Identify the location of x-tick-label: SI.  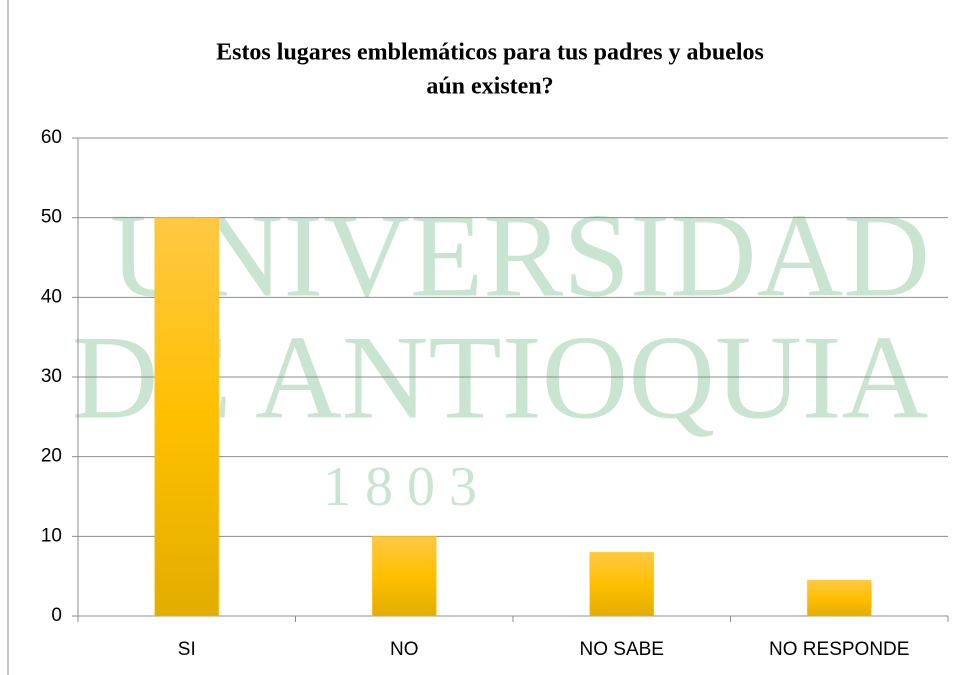
(187, 649).